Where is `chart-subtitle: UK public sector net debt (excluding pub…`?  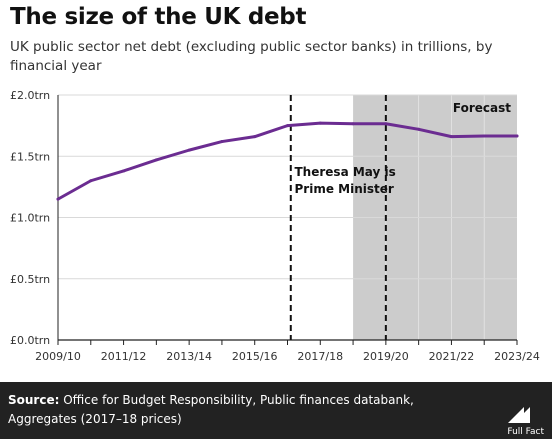 chart-subtitle: UK public sector net debt (excluding pub… is located at coordinates (251, 56).